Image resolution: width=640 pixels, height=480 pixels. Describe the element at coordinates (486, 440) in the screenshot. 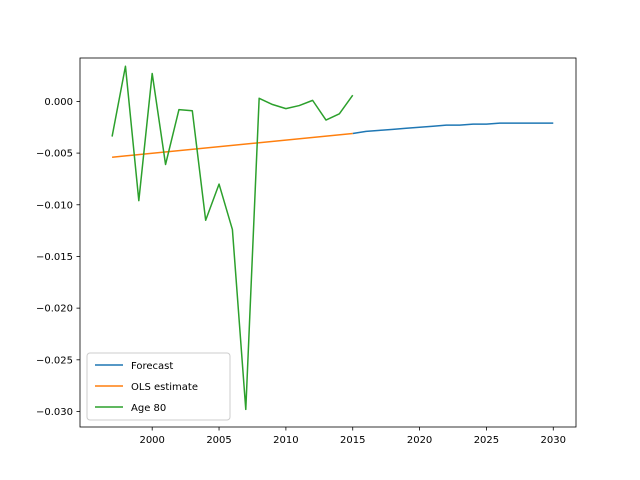

I see `x-tick-label: 2025` at that location.